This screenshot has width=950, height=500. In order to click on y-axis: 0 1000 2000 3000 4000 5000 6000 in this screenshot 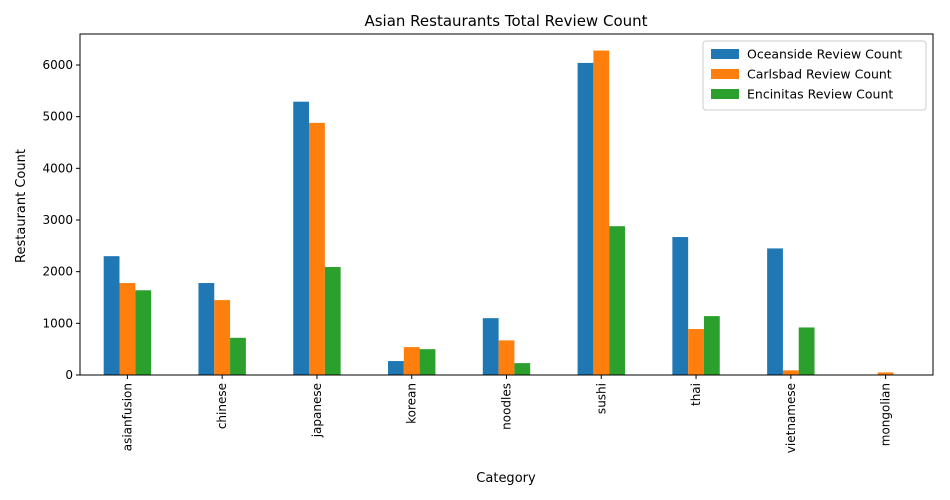, I will do `click(61, 220)`.